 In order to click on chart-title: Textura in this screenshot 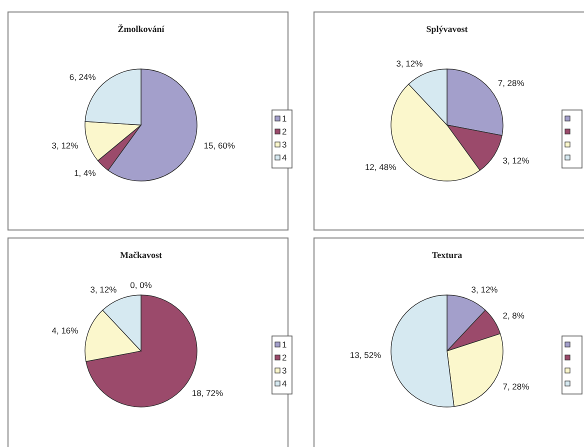, I will do `click(447, 255)`.